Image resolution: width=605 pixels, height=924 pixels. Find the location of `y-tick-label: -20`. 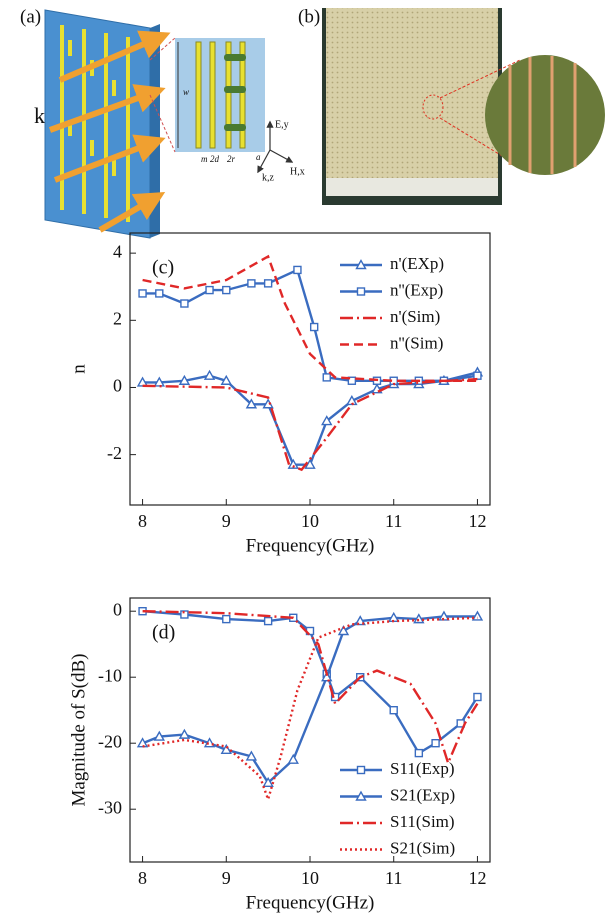

y-tick-label: -20 is located at coordinates (110, 741).